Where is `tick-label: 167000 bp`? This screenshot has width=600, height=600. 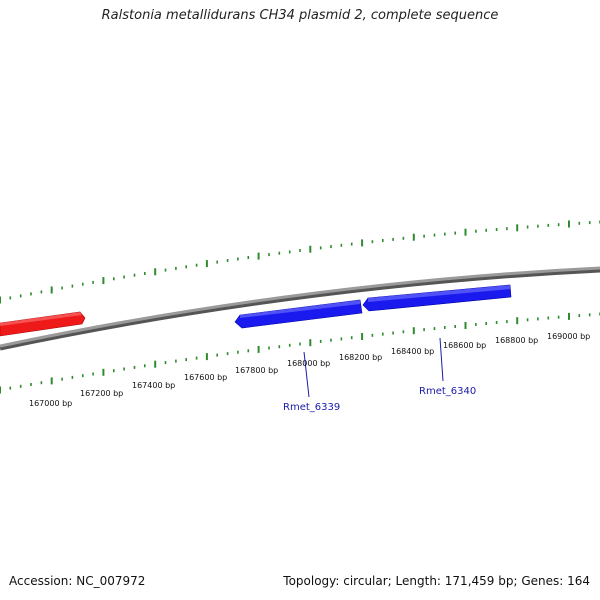
tick-label: 167000 bp is located at coordinates (50, 403).